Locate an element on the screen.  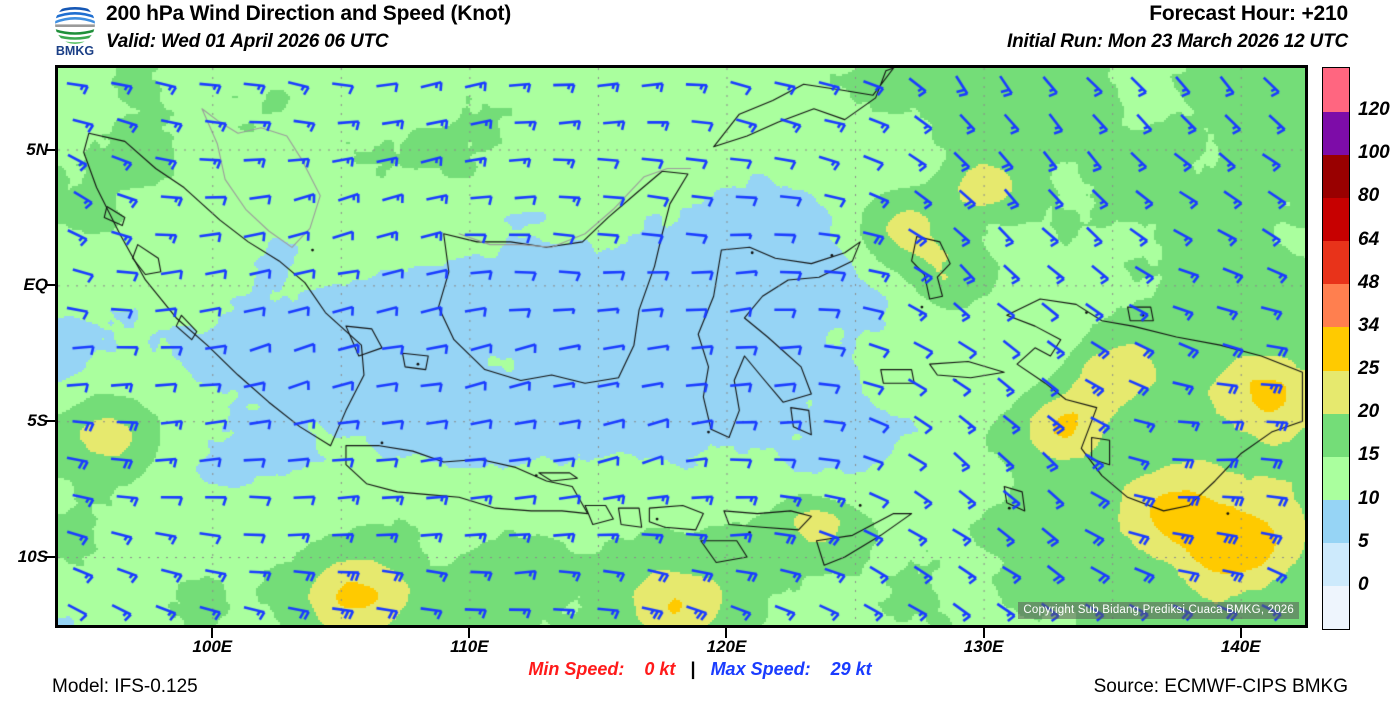
x-axis-tick-label: 120E is located at coordinates (726, 646).